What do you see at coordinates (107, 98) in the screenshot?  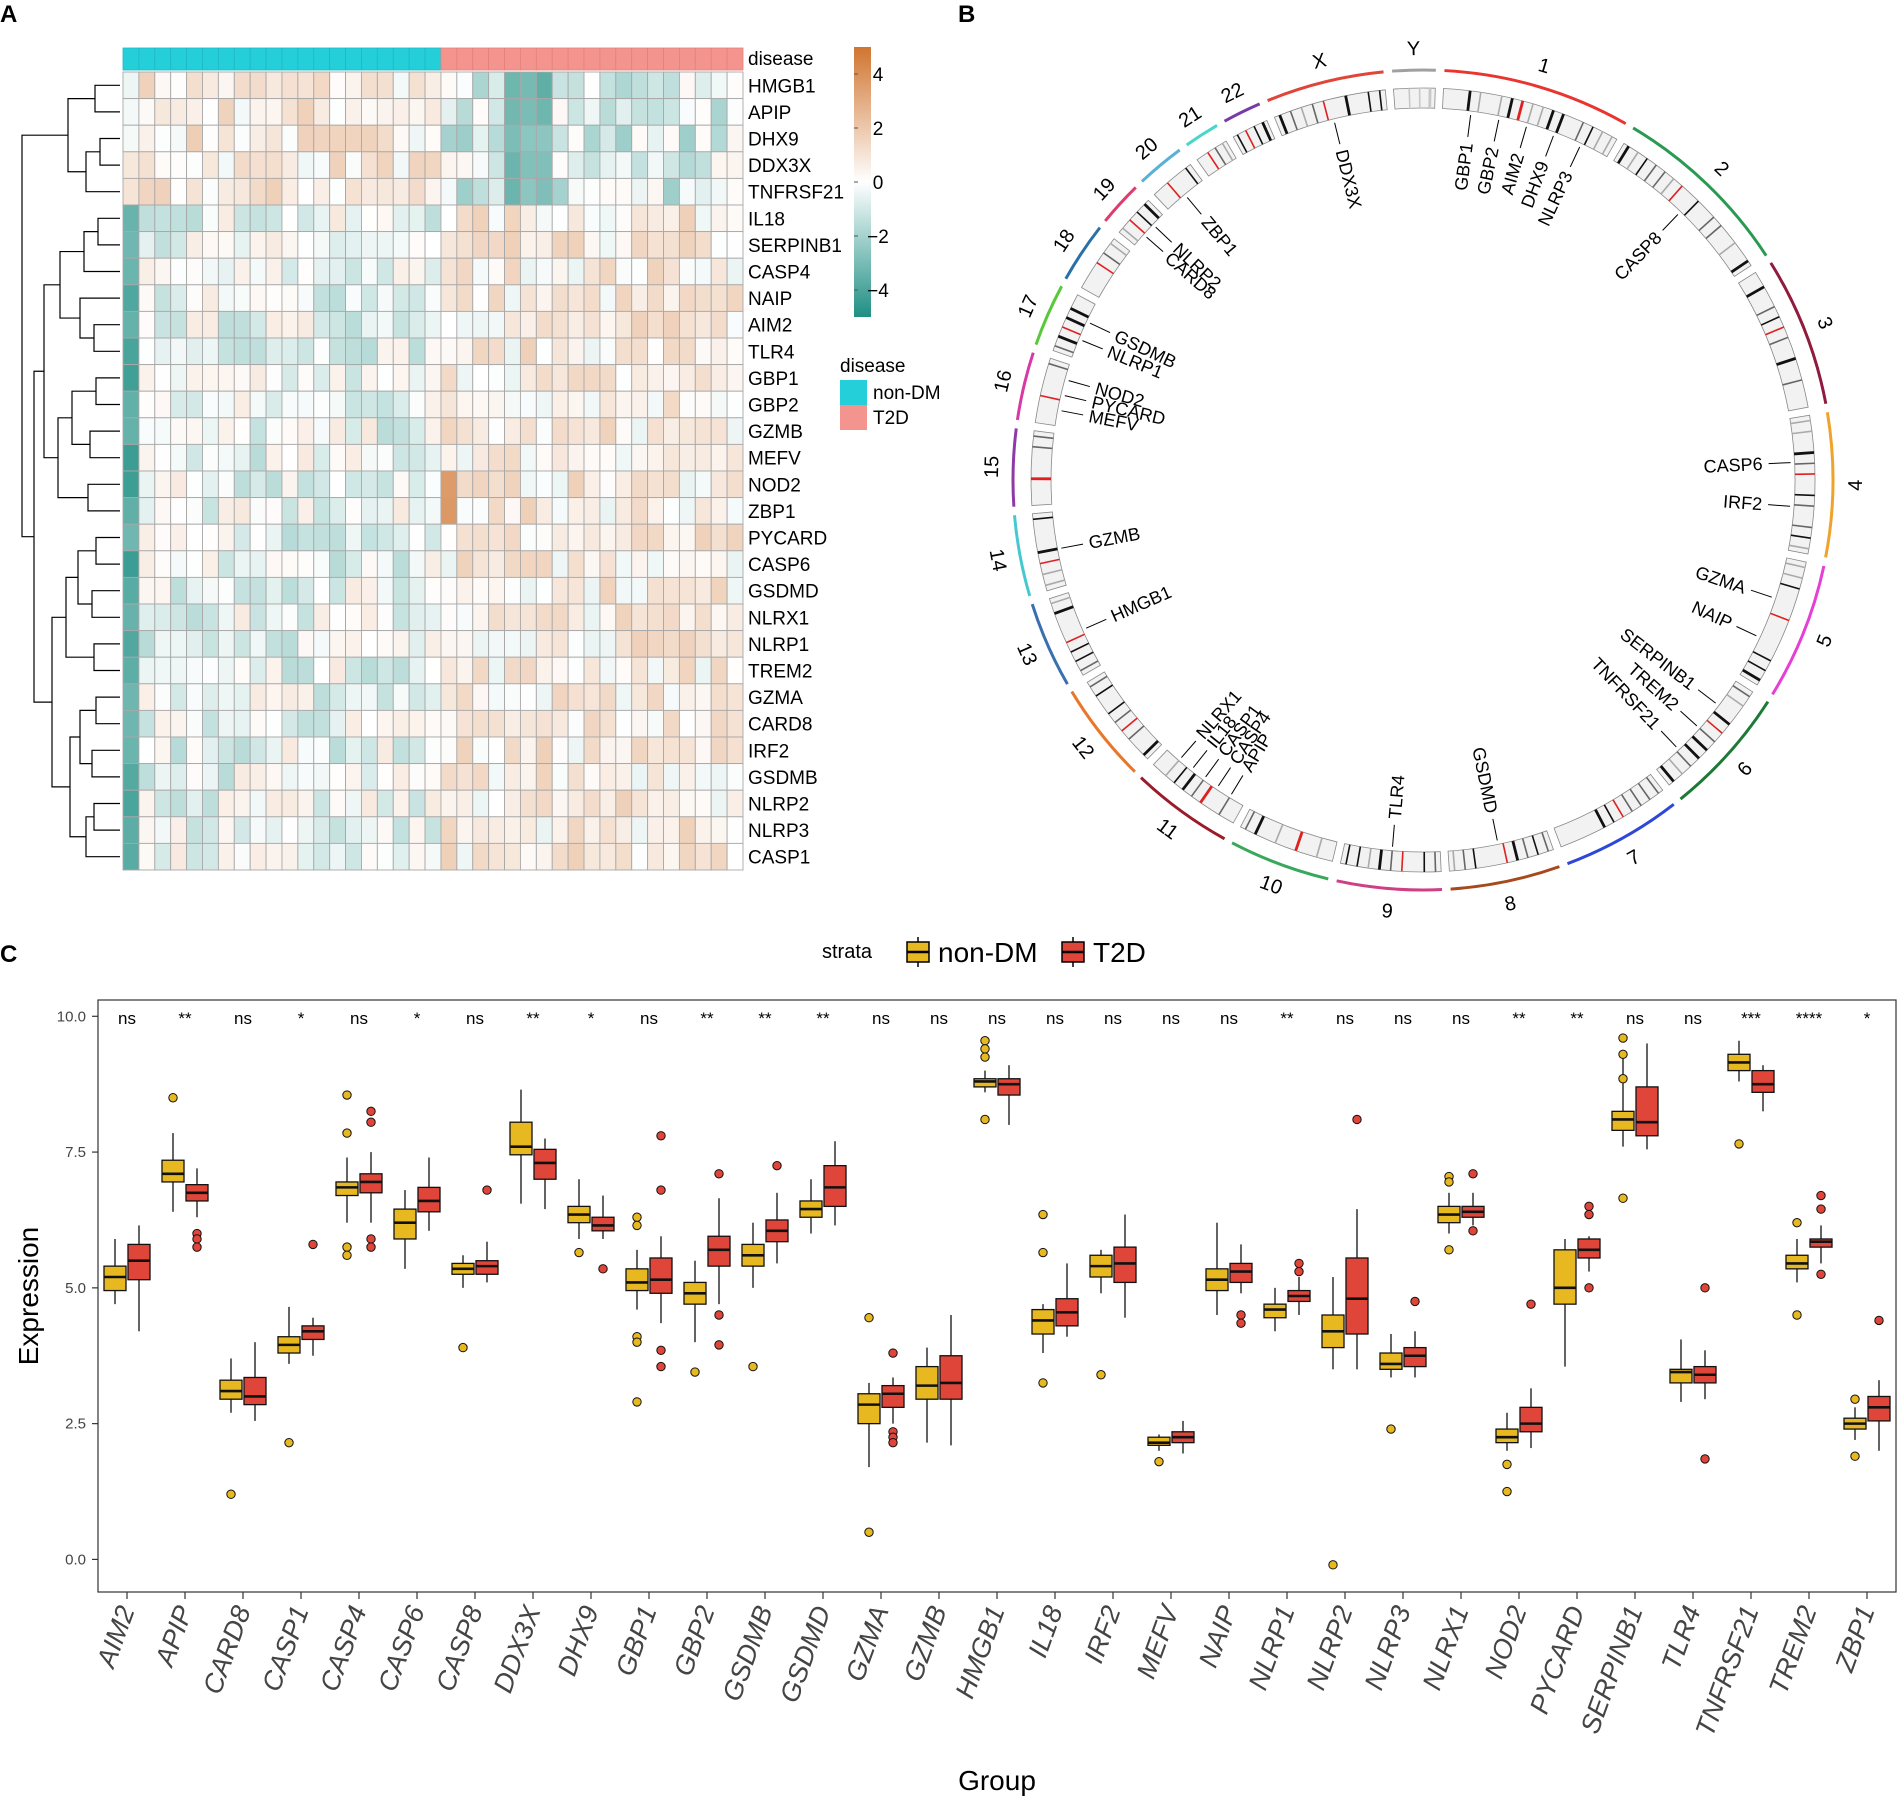 I see `dendrogram-branch` at bounding box center [107, 98].